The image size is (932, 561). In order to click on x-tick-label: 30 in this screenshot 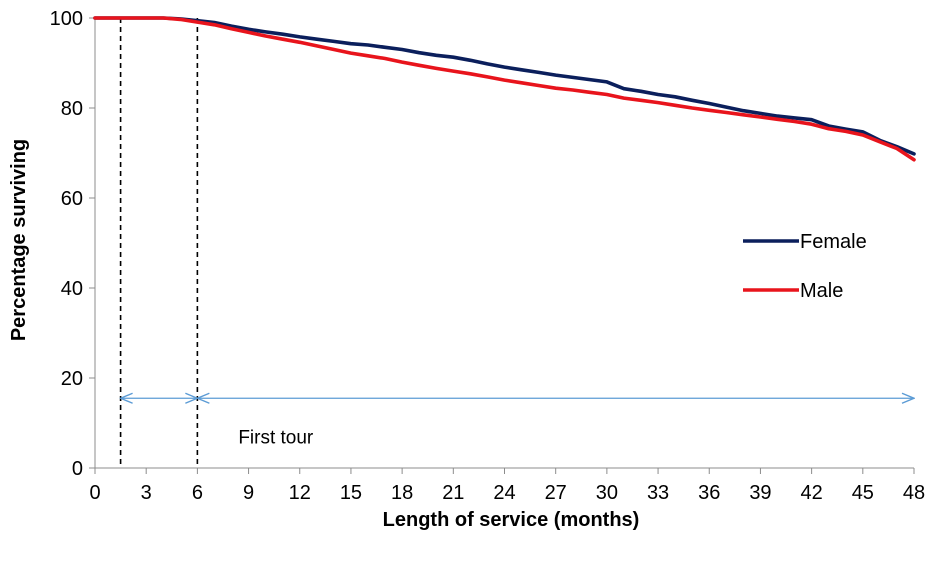, I will do `click(607, 493)`.